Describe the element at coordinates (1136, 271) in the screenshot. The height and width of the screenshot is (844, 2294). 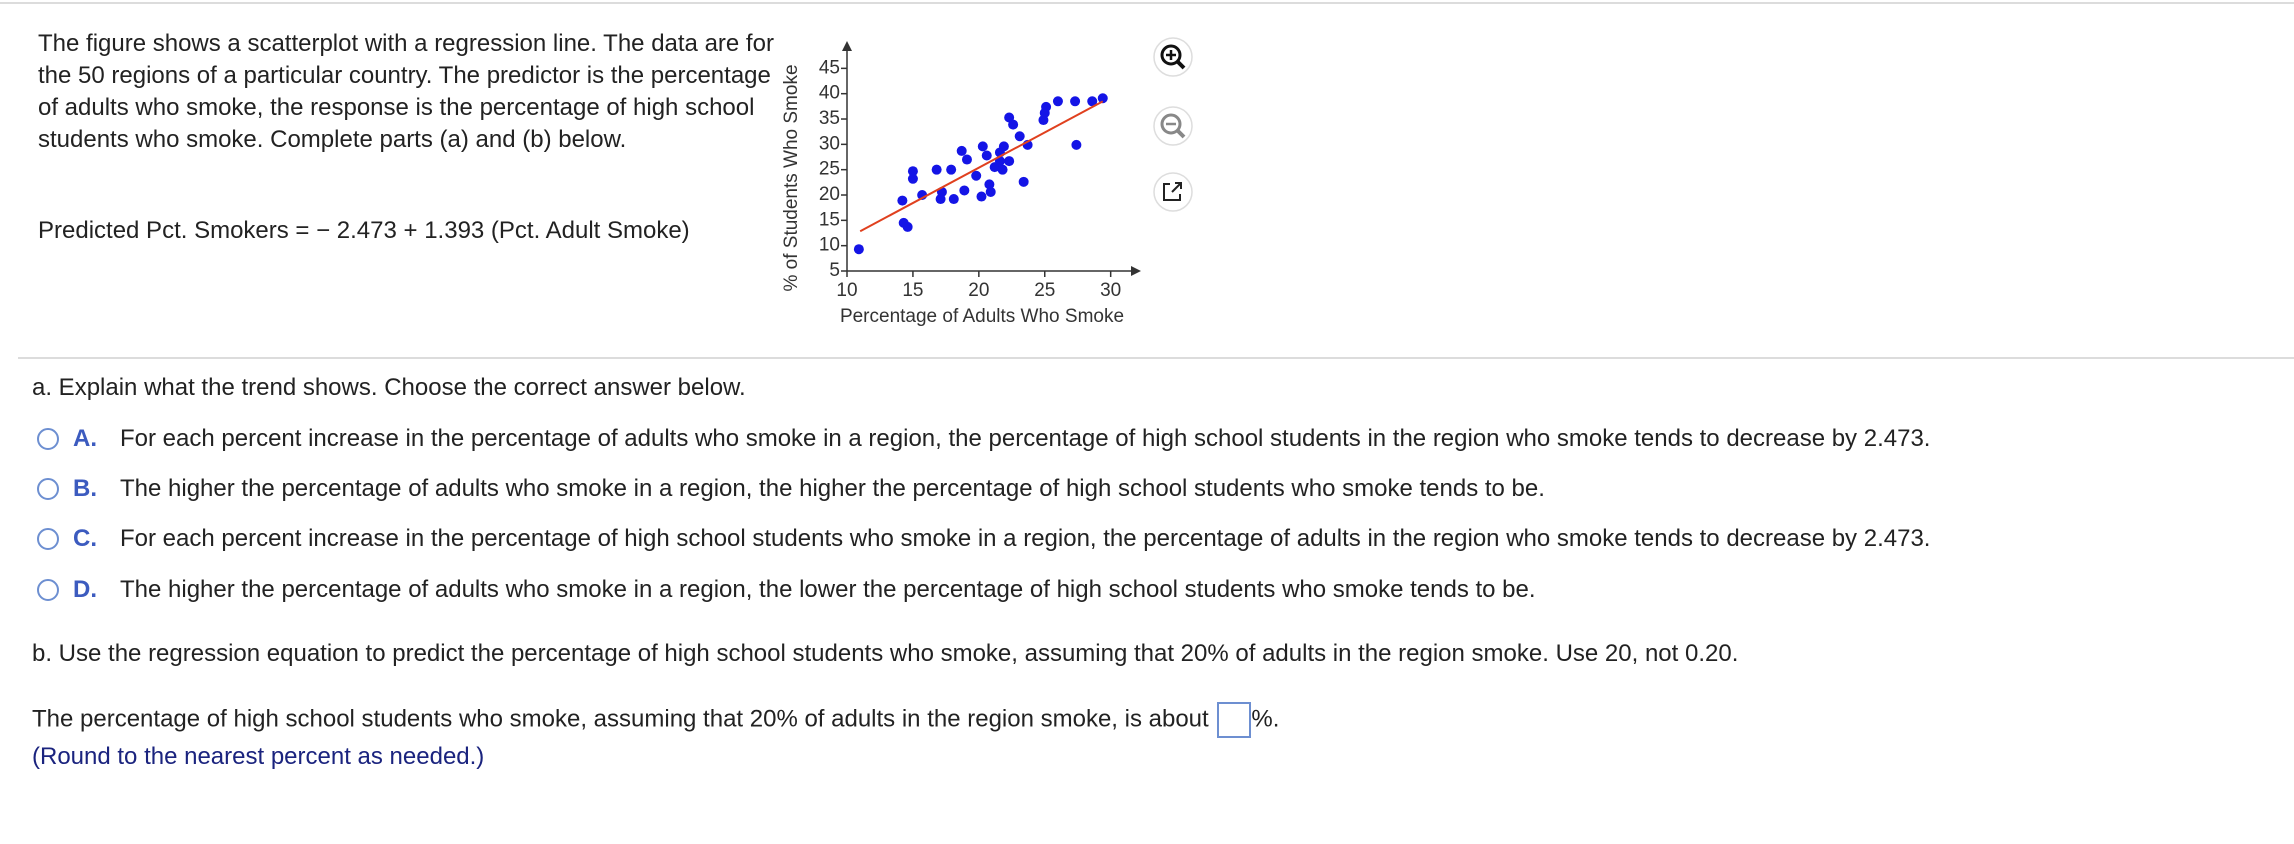
I see `x-axis-arrow` at that location.